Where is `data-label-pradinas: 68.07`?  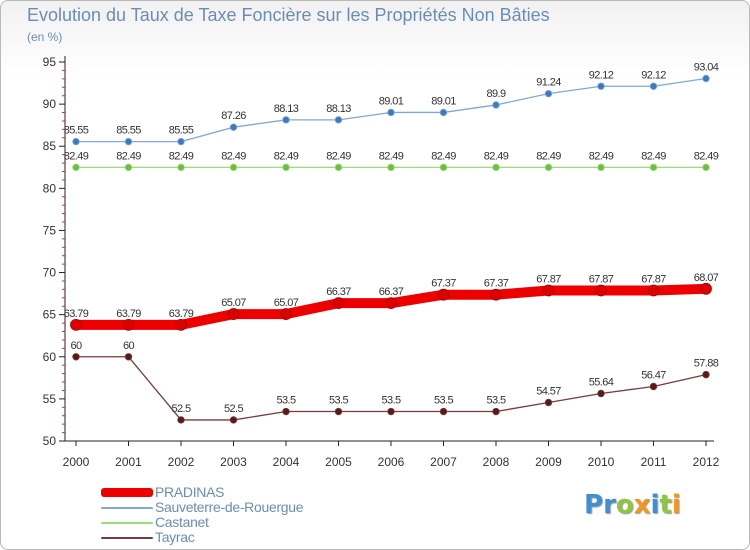 data-label-pradinas: 68.07 is located at coordinates (706, 278).